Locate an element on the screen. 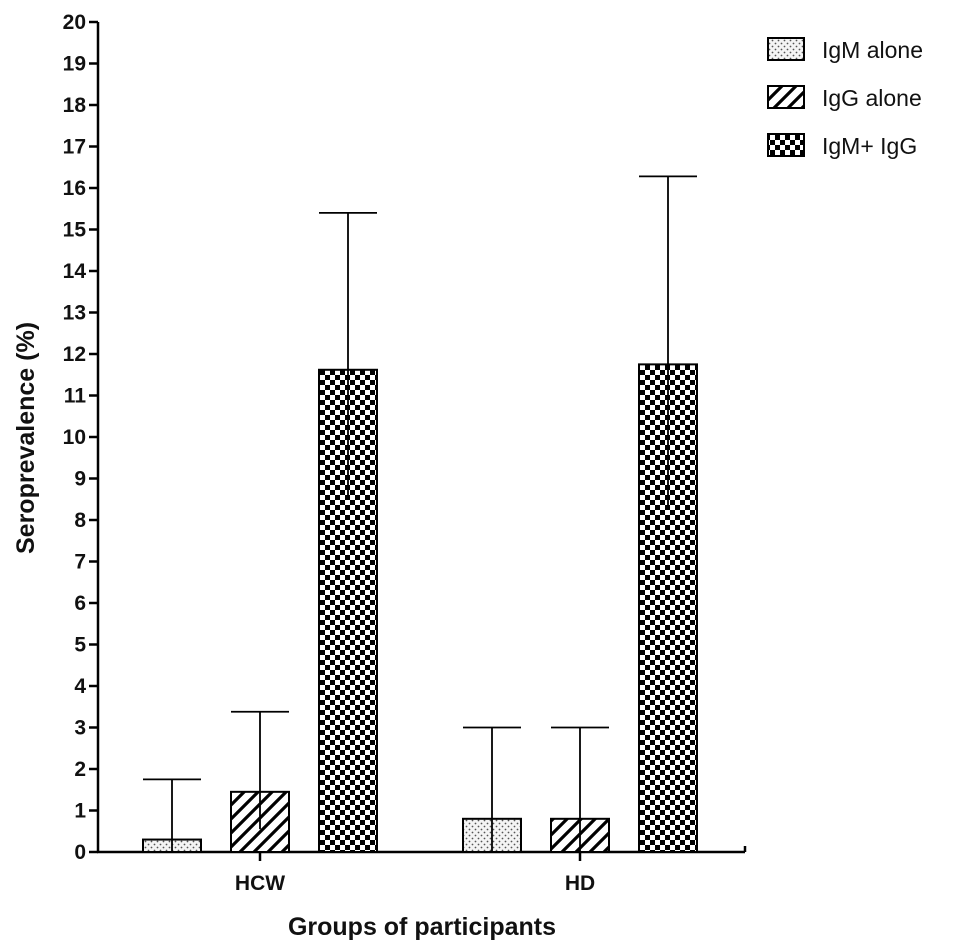  x-tick-label: HD is located at coordinates (580, 883).